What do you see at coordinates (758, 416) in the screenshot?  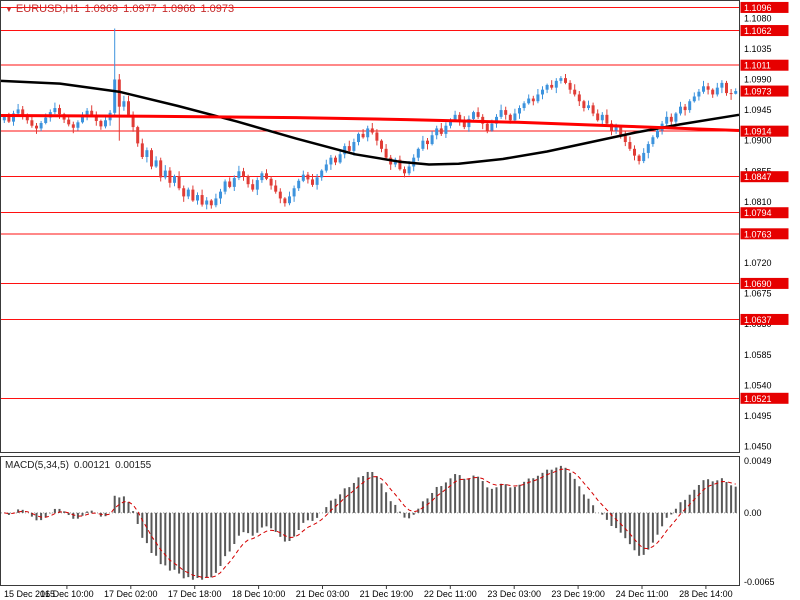 I see `price-tick-label: 1.0495` at bounding box center [758, 416].